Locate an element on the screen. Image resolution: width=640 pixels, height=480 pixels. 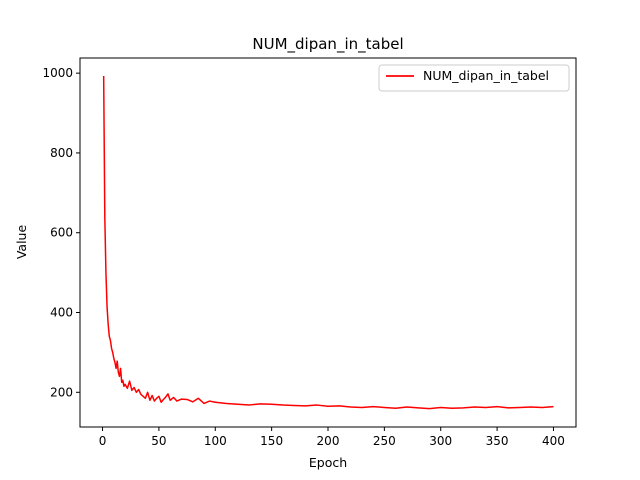
y-tick-label: 600 is located at coordinates (61, 233).